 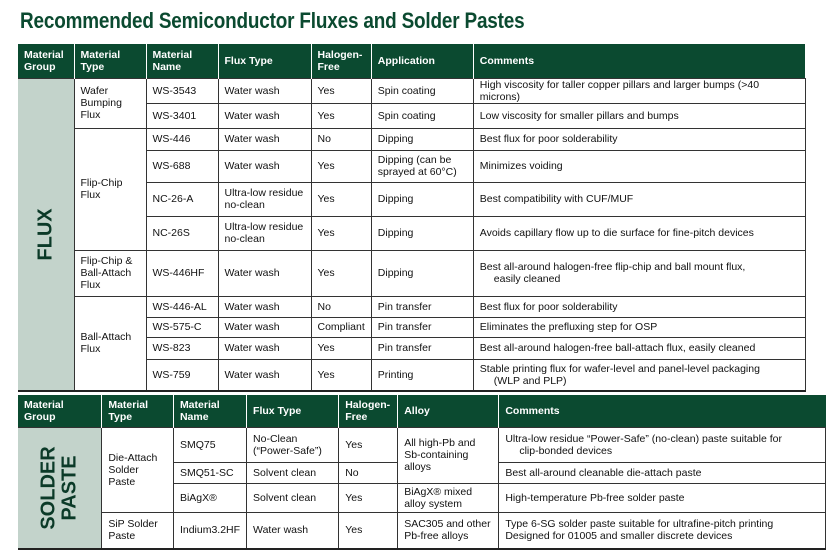 I want to click on material-group: FLUX, so click(x=46, y=234).